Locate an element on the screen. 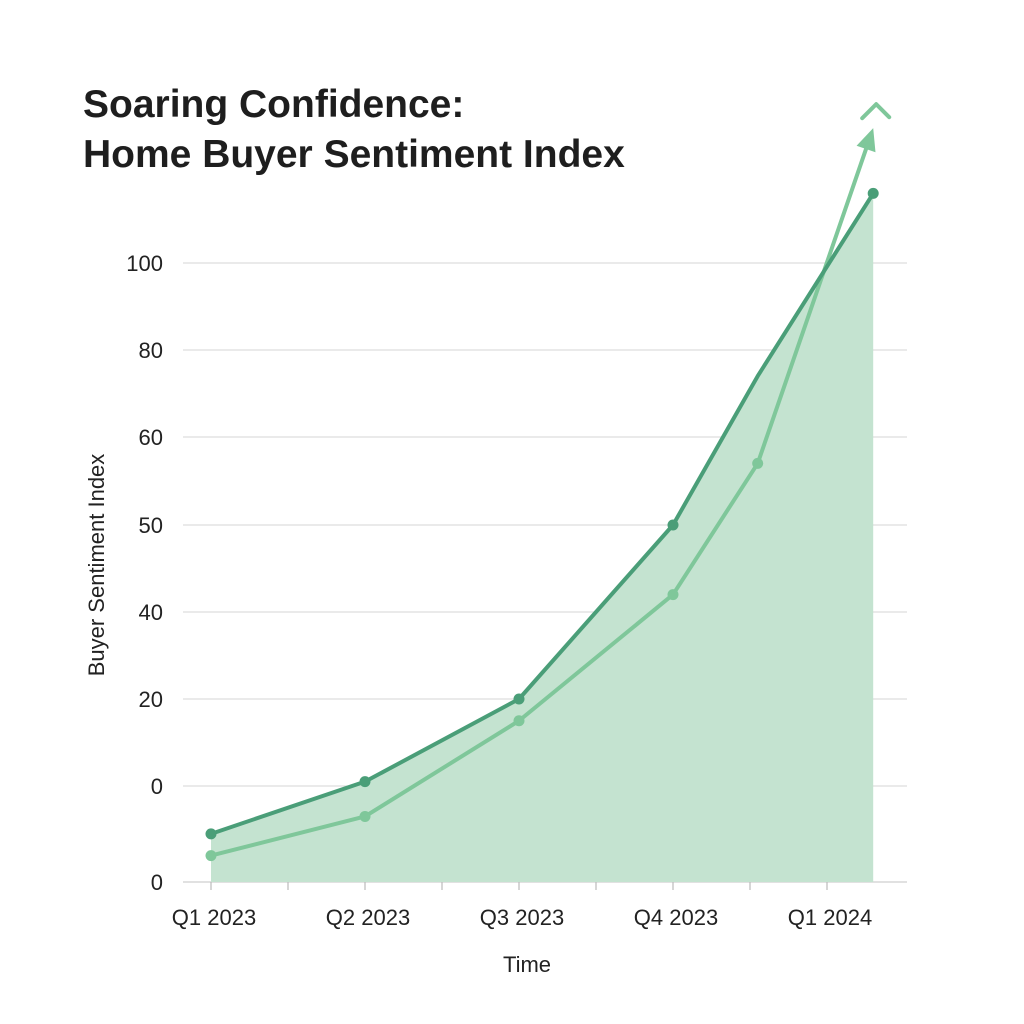 The height and width of the screenshot is (1024, 1024). y-tick-label: 20 is located at coordinates (151, 699).